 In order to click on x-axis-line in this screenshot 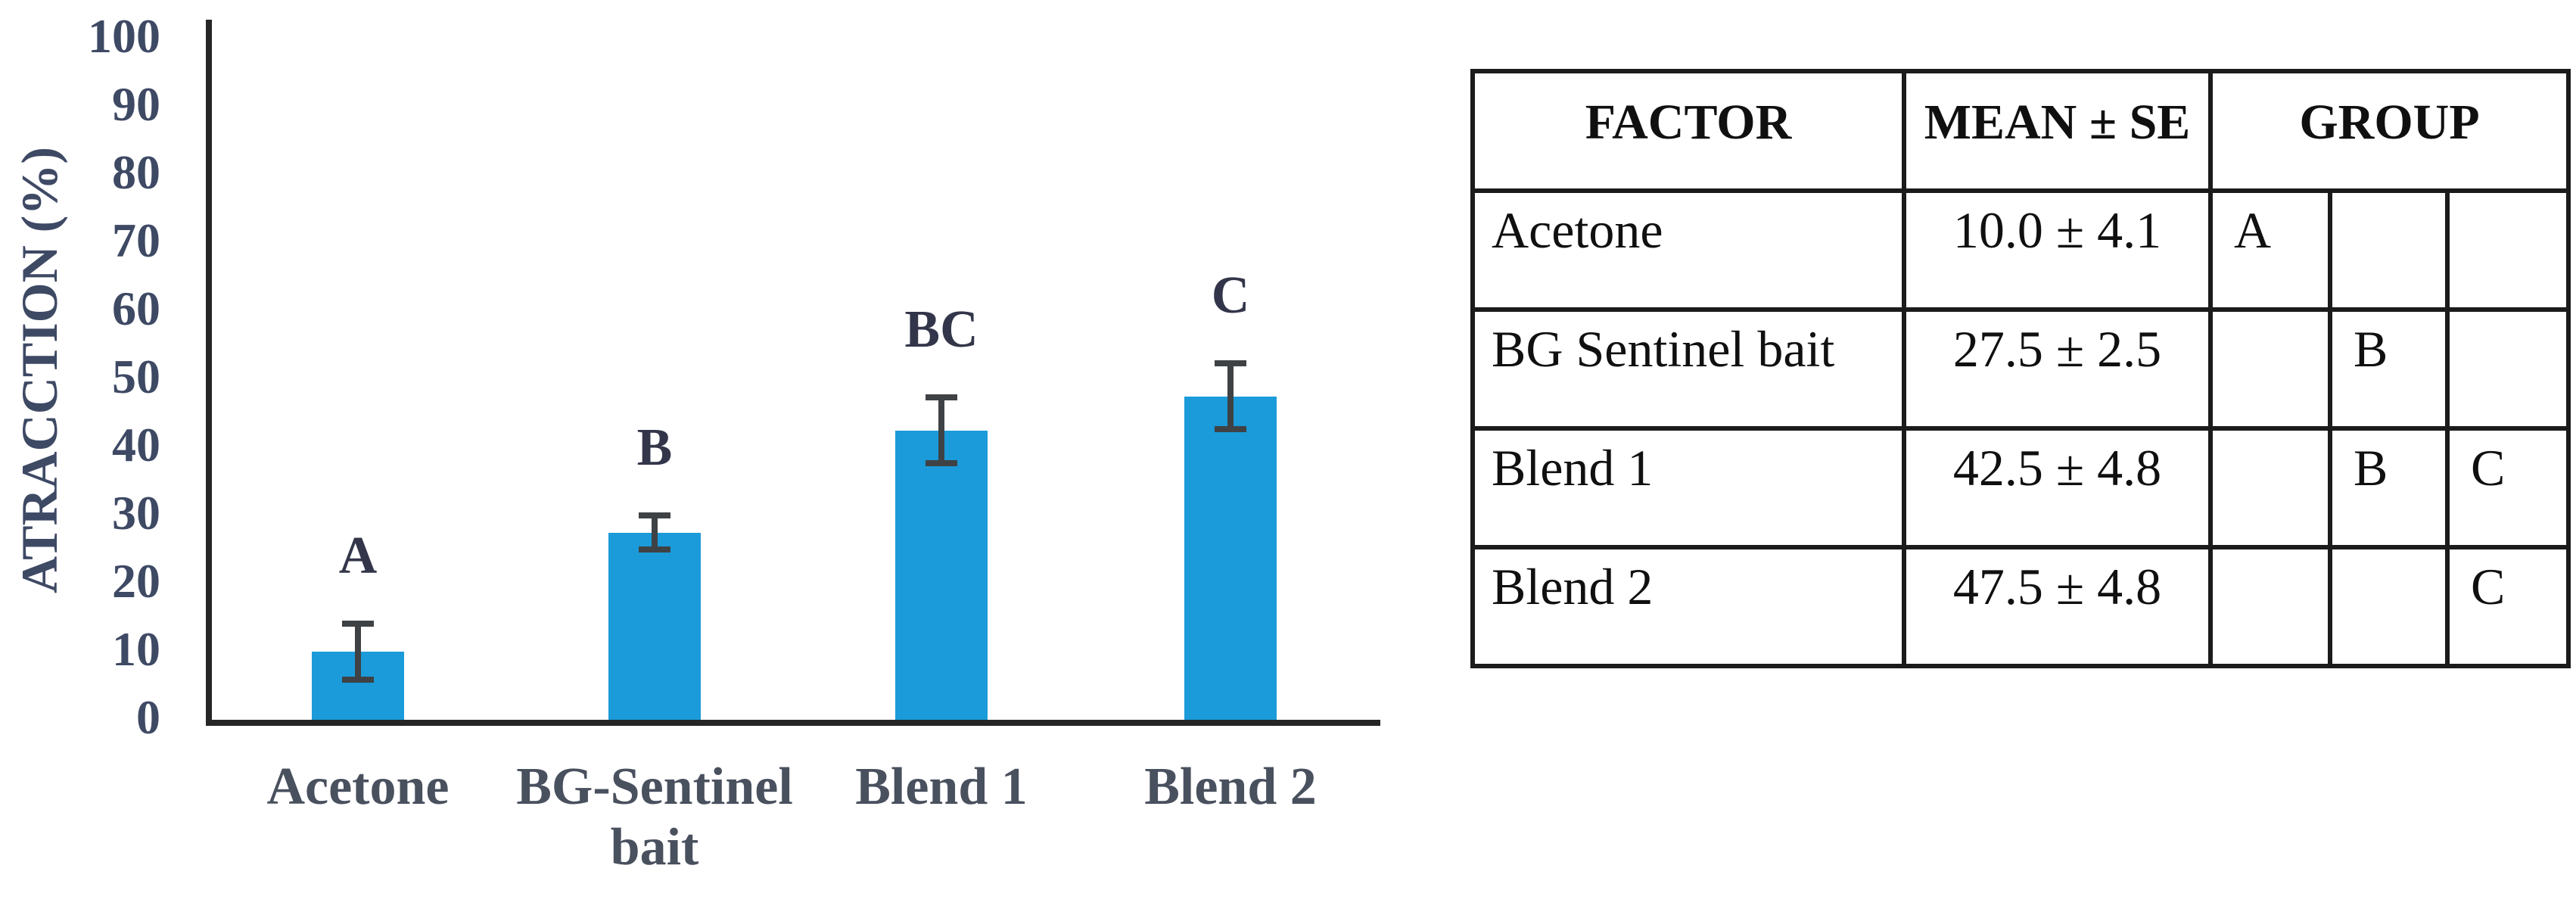, I will do `click(793, 723)`.